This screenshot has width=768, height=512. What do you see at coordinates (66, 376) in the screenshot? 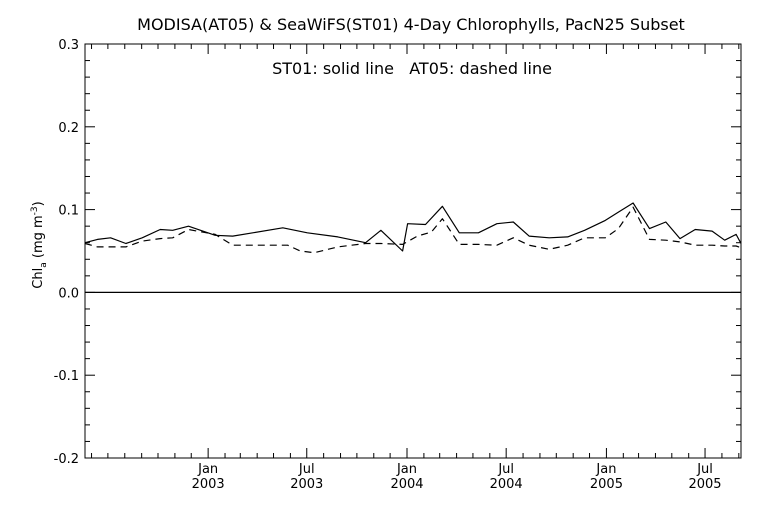
I see `y-tick-label: -0.1` at bounding box center [66, 376].